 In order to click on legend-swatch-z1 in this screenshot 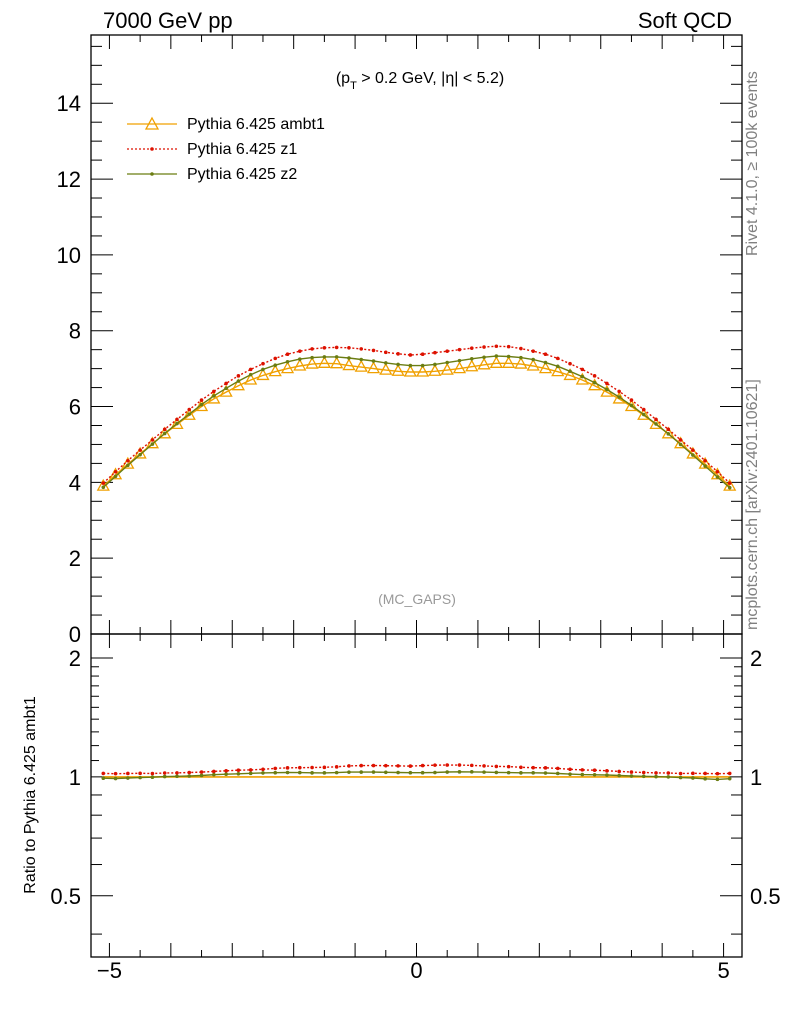, I will do `click(152, 149)`.